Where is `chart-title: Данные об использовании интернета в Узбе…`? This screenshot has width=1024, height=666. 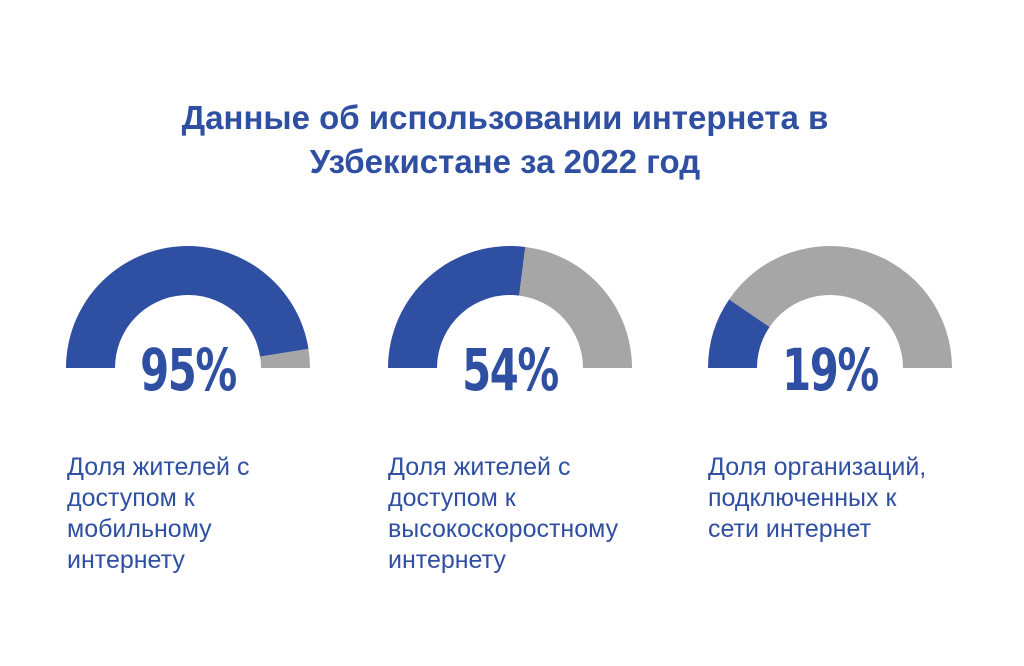
chart-title: Данные об использовании интернета в Узбе… is located at coordinates (505, 140).